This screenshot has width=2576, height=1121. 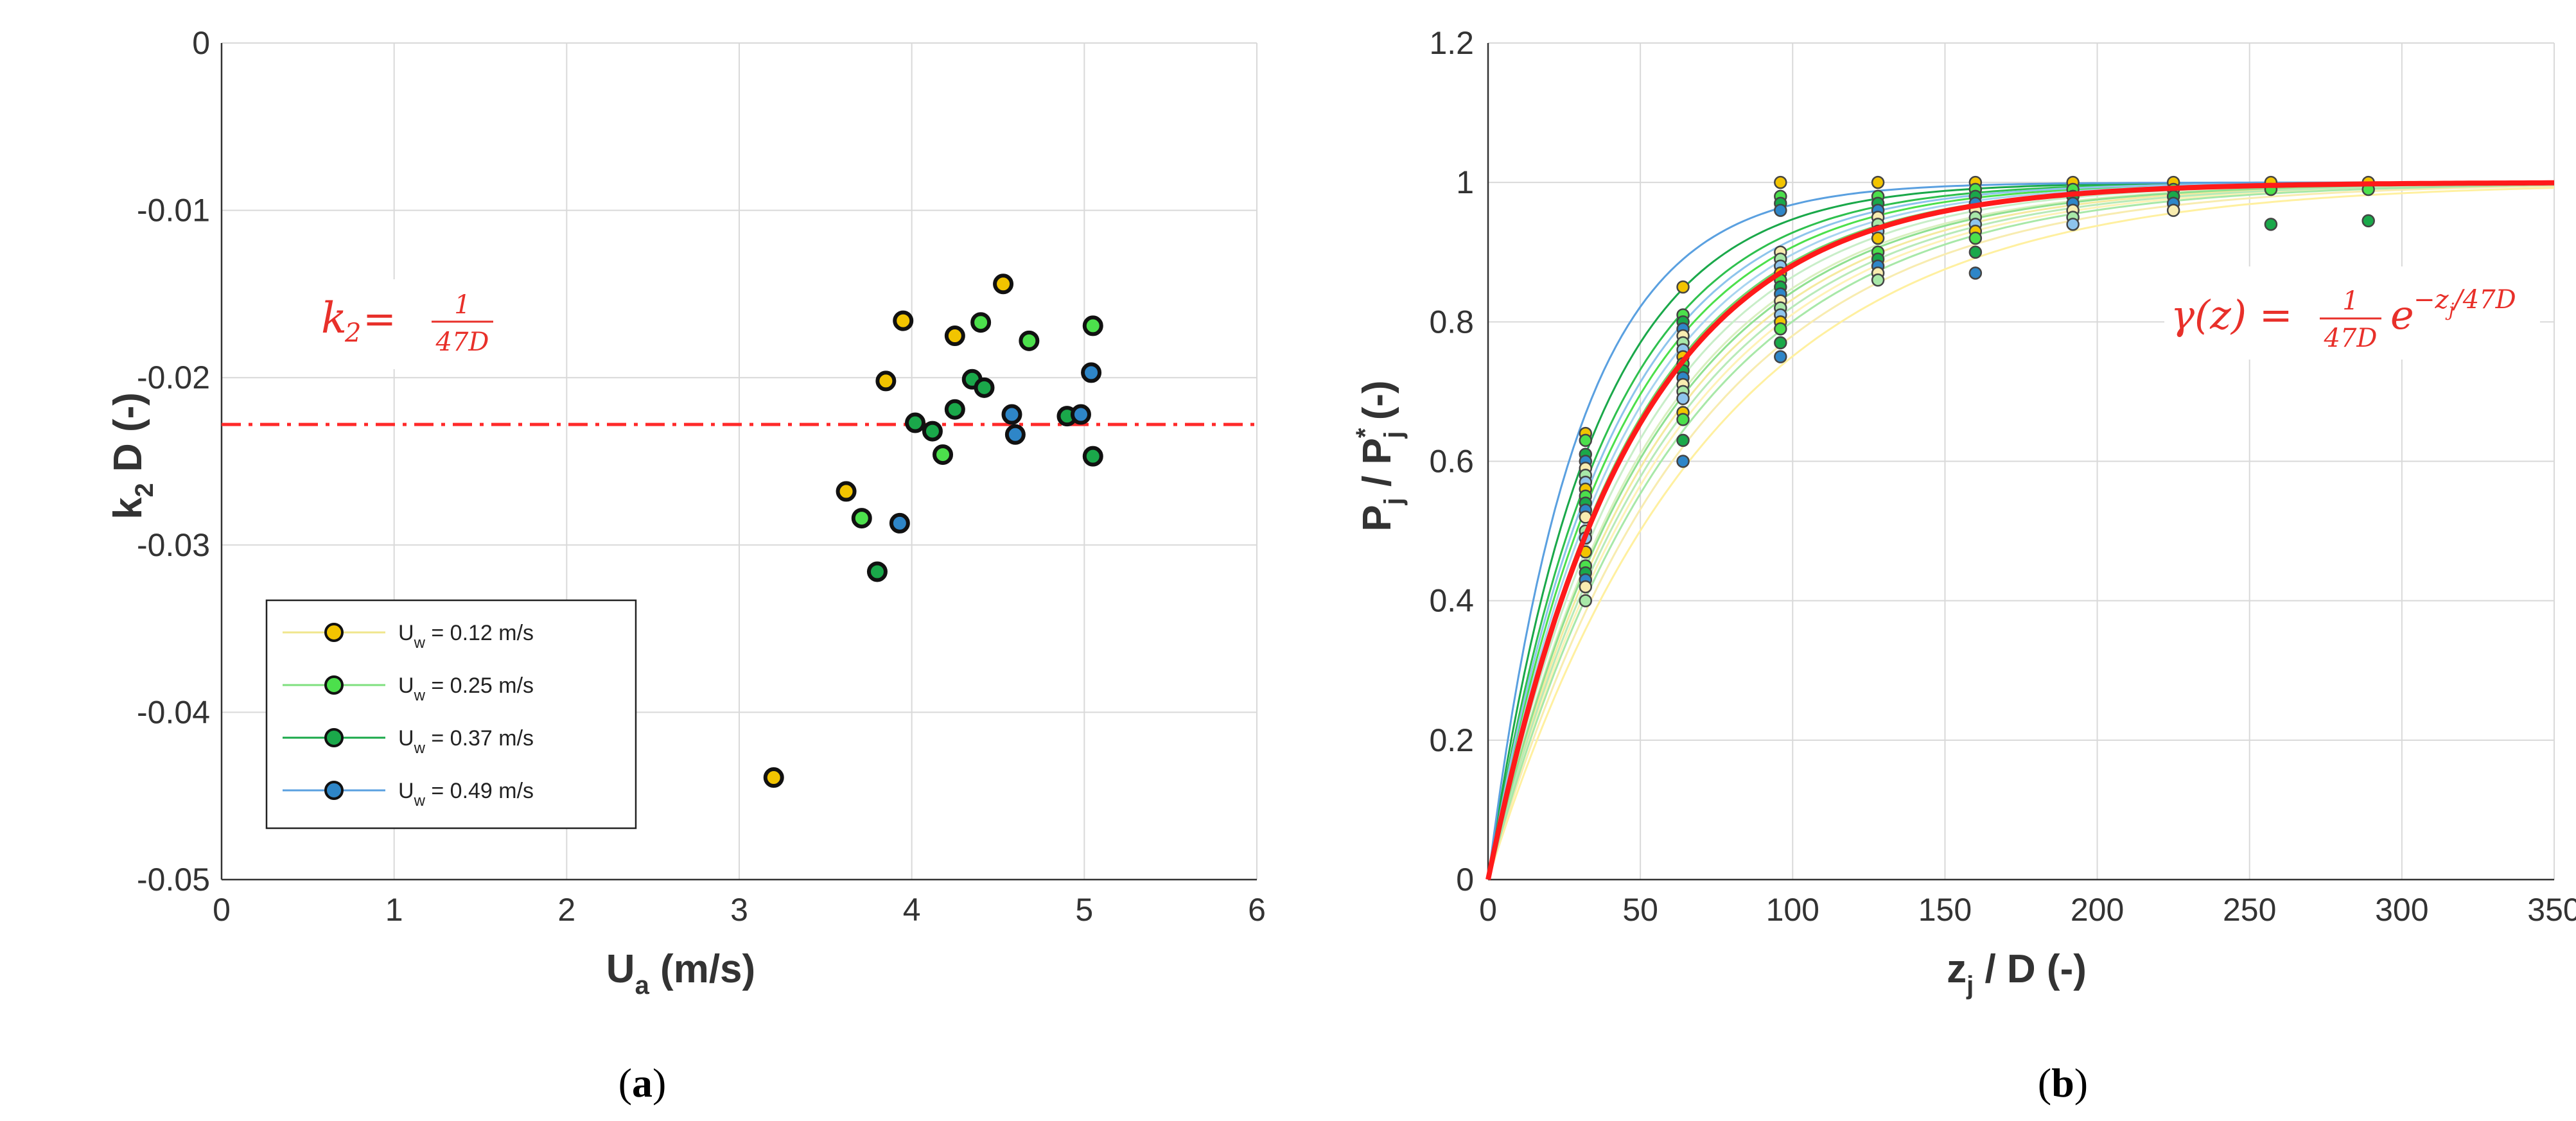 I want to click on y-axis-label: k2 D (-), so click(x=132, y=455).